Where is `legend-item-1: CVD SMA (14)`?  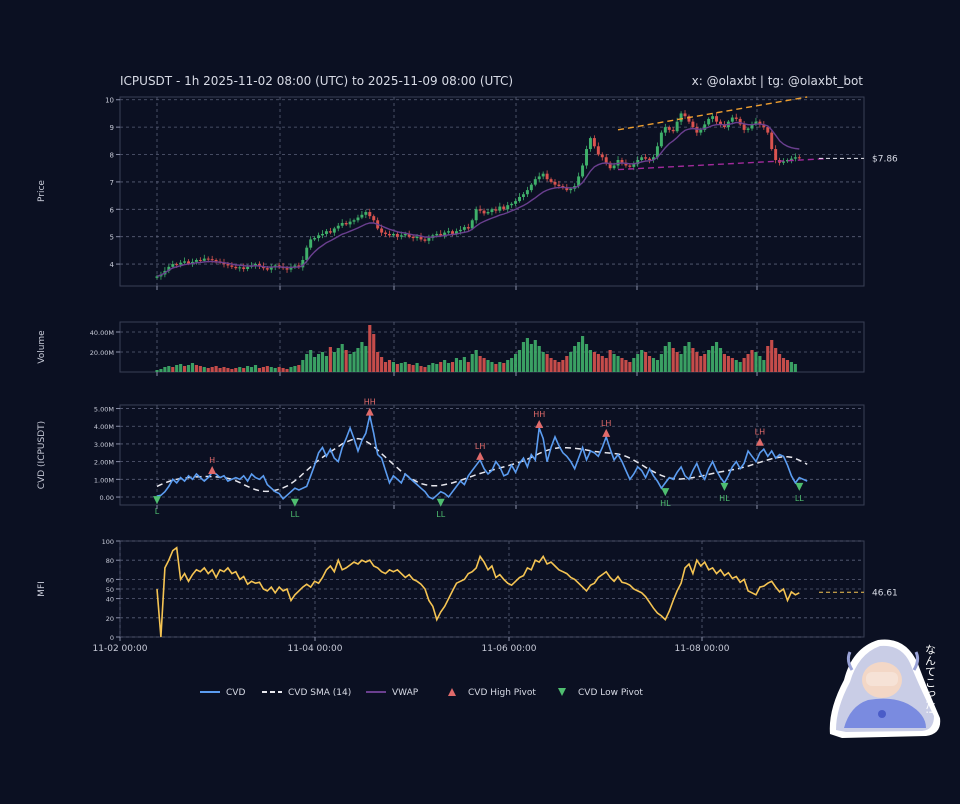
legend-item-1: CVD SMA (14) is located at coordinates (306, 693).